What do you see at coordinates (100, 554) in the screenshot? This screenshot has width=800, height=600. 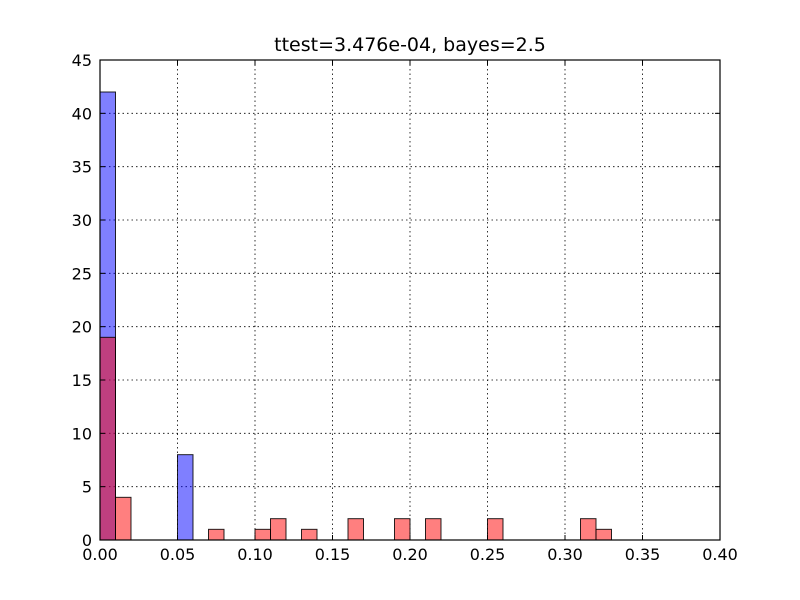 I see `x-tick-label: 0.00` at bounding box center [100, 554].